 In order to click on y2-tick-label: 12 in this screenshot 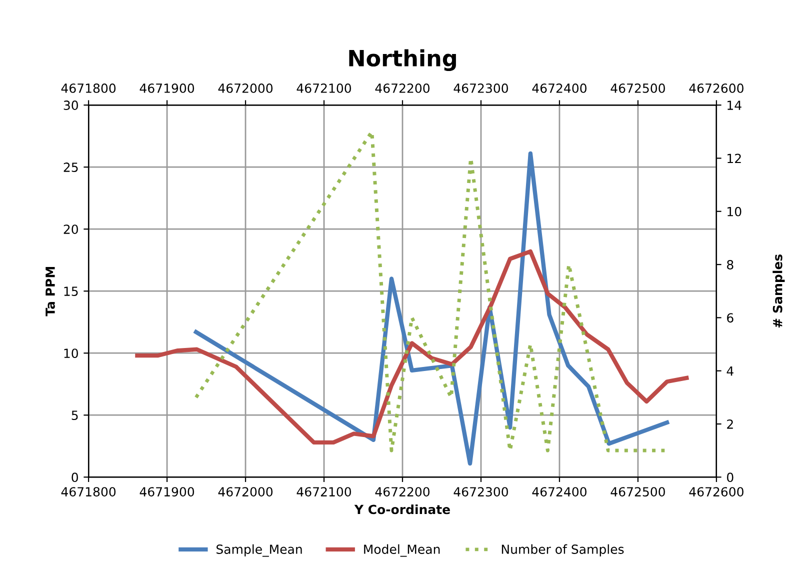, I will do `click(734, 158)`.